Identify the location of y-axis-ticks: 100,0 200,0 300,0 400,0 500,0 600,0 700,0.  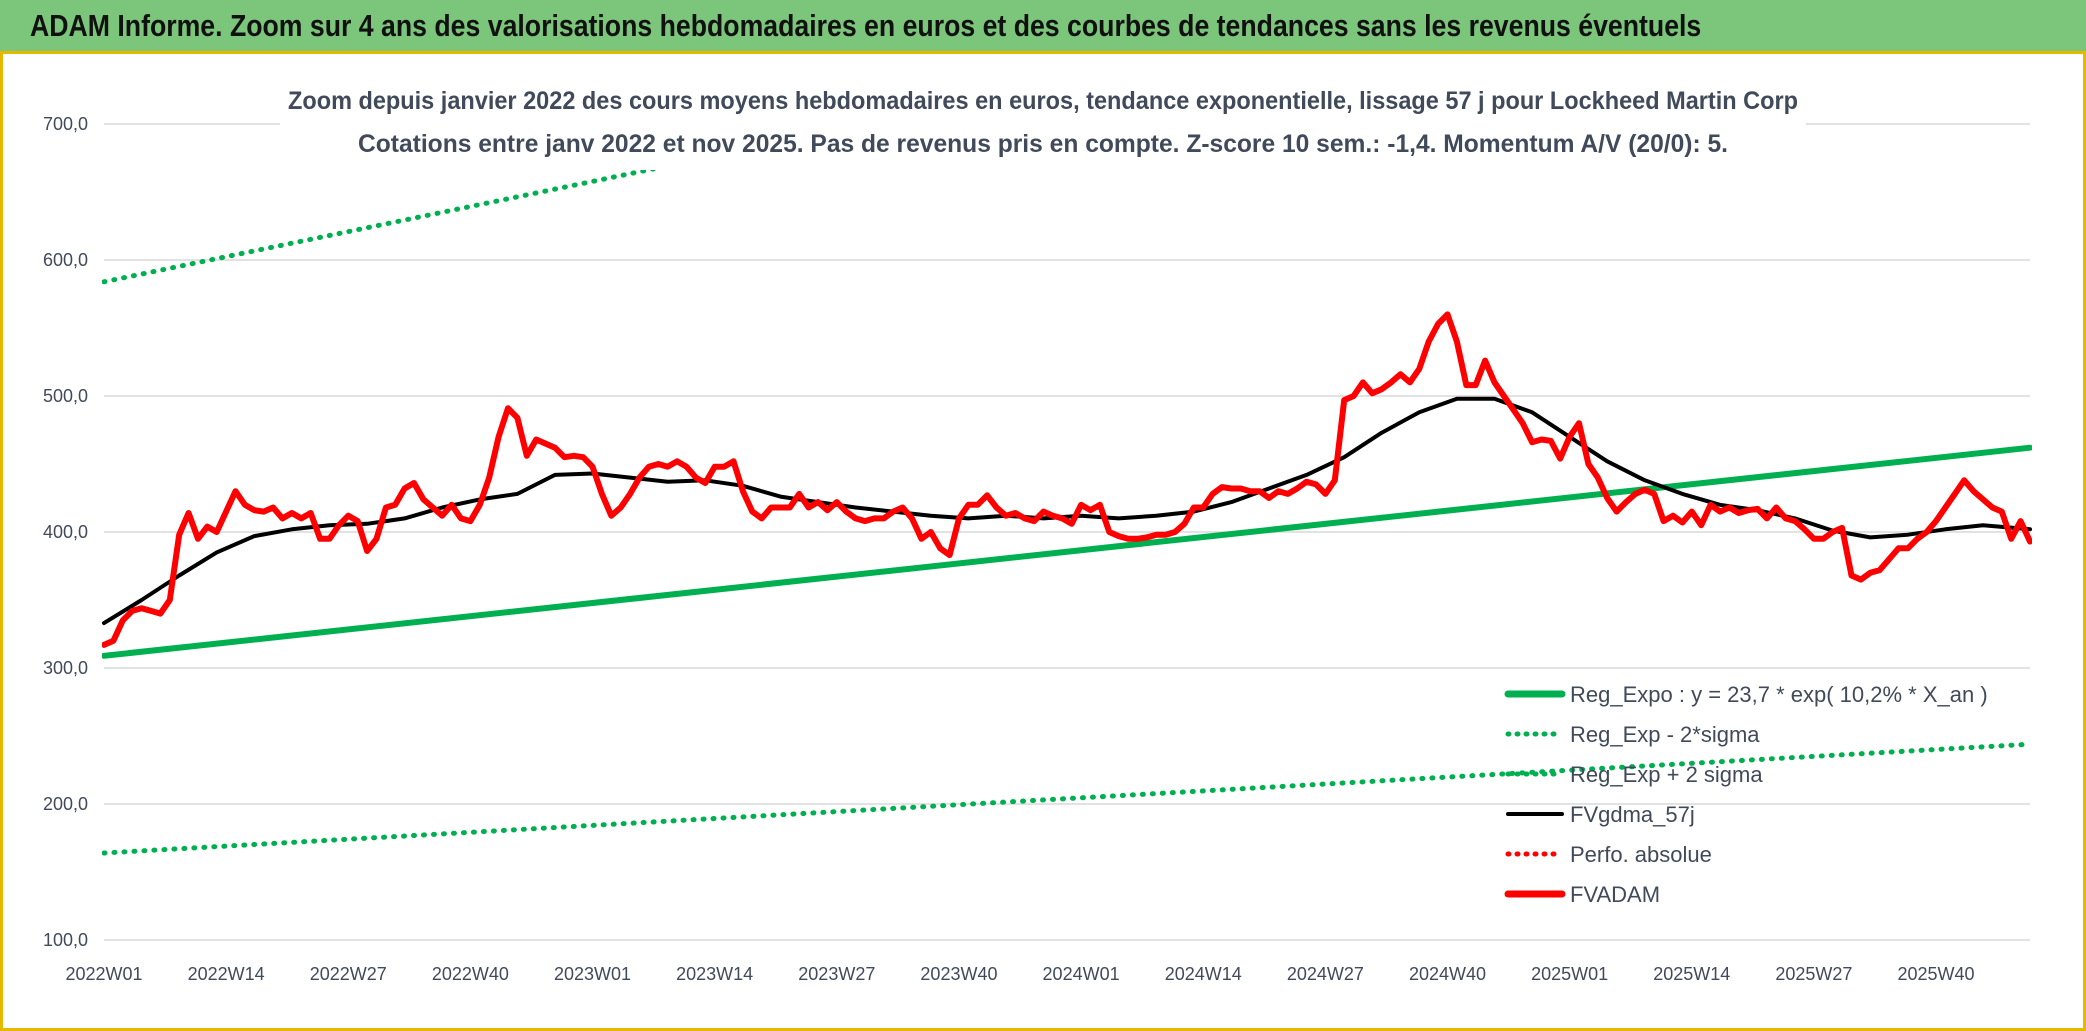
(65, 532).